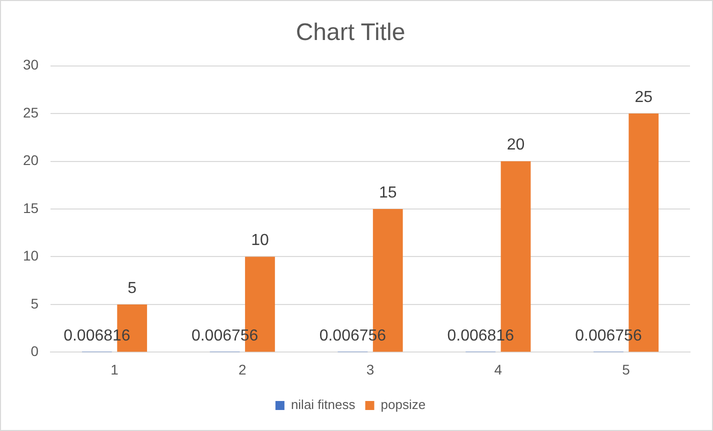 The width and height of the screenshot is (713, 431). What do you see at coordinates (387, 193) in the screenshot?
I see `data-label: 15` at bounding box center [387, 193].